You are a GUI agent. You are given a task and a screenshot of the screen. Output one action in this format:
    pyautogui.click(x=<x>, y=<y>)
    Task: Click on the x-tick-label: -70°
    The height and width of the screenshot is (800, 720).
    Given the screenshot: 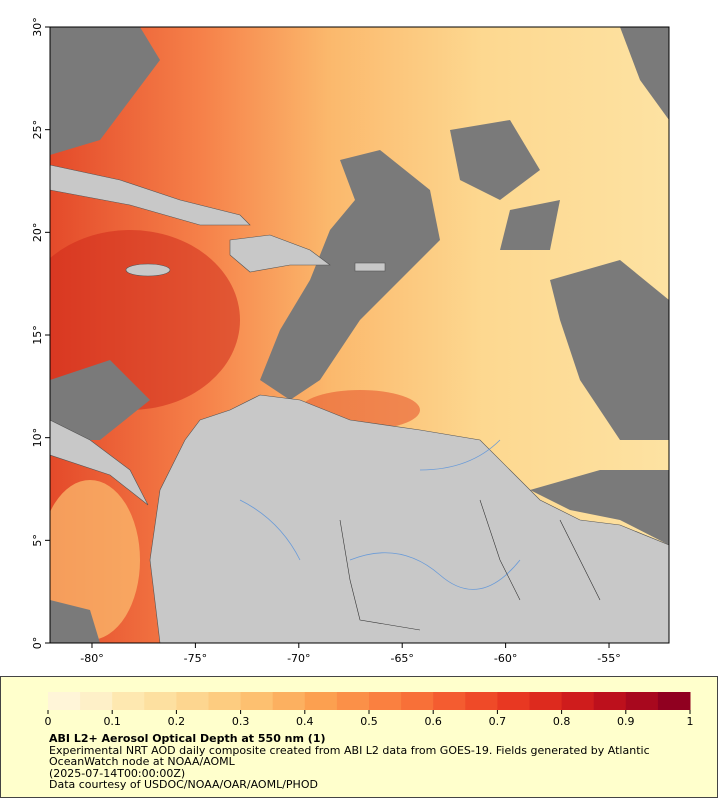 What is the action you would take?
    pyautogui.click(x=298, y=658)
    